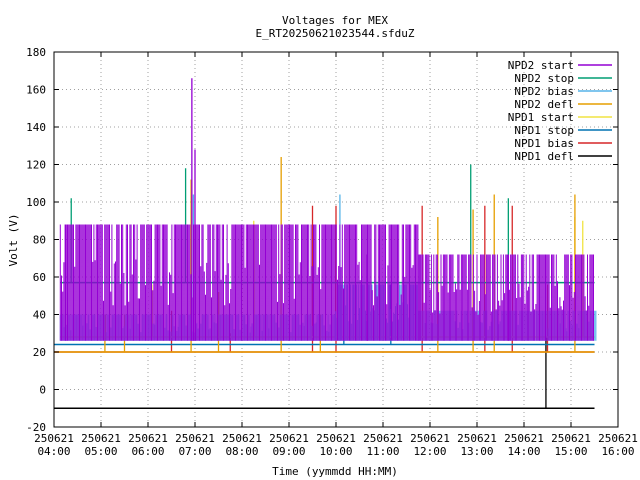 Image resolution: width=640 pixels, height=480 pixels. What do you see at coordinates (36, 202) in the screenshot?
I see `y-tick-label: 100` at bounding box center [36, 202].